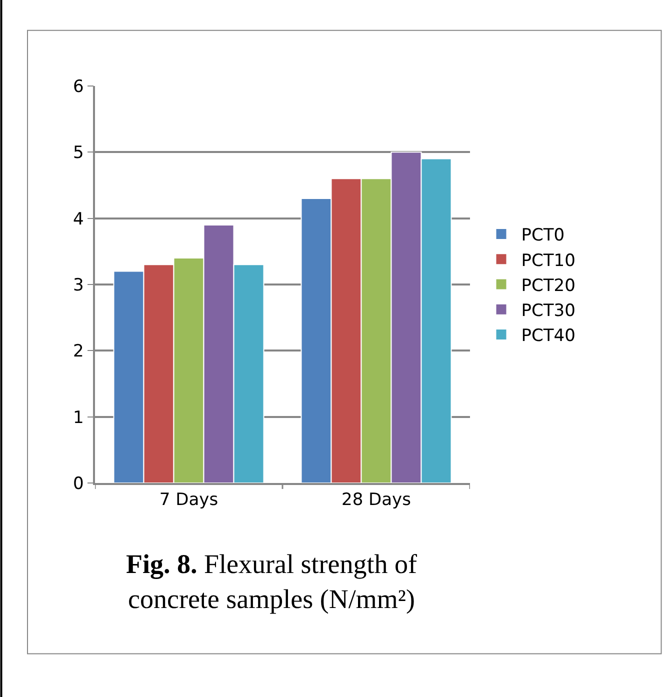 The height and width of the screenshot is (697, 667). I want to click on caption: Fig. 8., so click(162, 564).